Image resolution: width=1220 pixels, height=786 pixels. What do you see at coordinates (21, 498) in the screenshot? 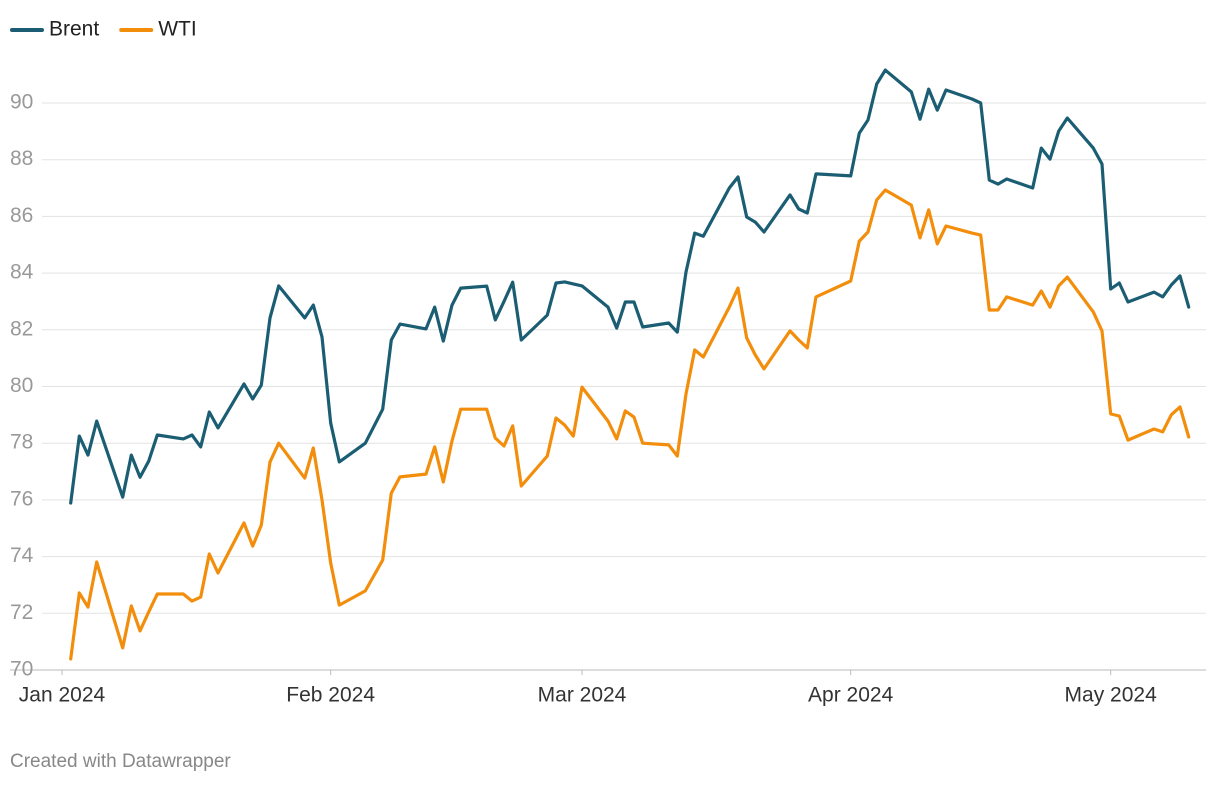
I see `y-tick-label: 76` at bounding box center [21, 498].